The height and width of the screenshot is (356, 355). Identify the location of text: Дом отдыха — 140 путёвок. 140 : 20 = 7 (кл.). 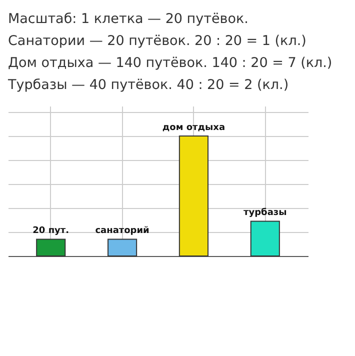
(170, 63).